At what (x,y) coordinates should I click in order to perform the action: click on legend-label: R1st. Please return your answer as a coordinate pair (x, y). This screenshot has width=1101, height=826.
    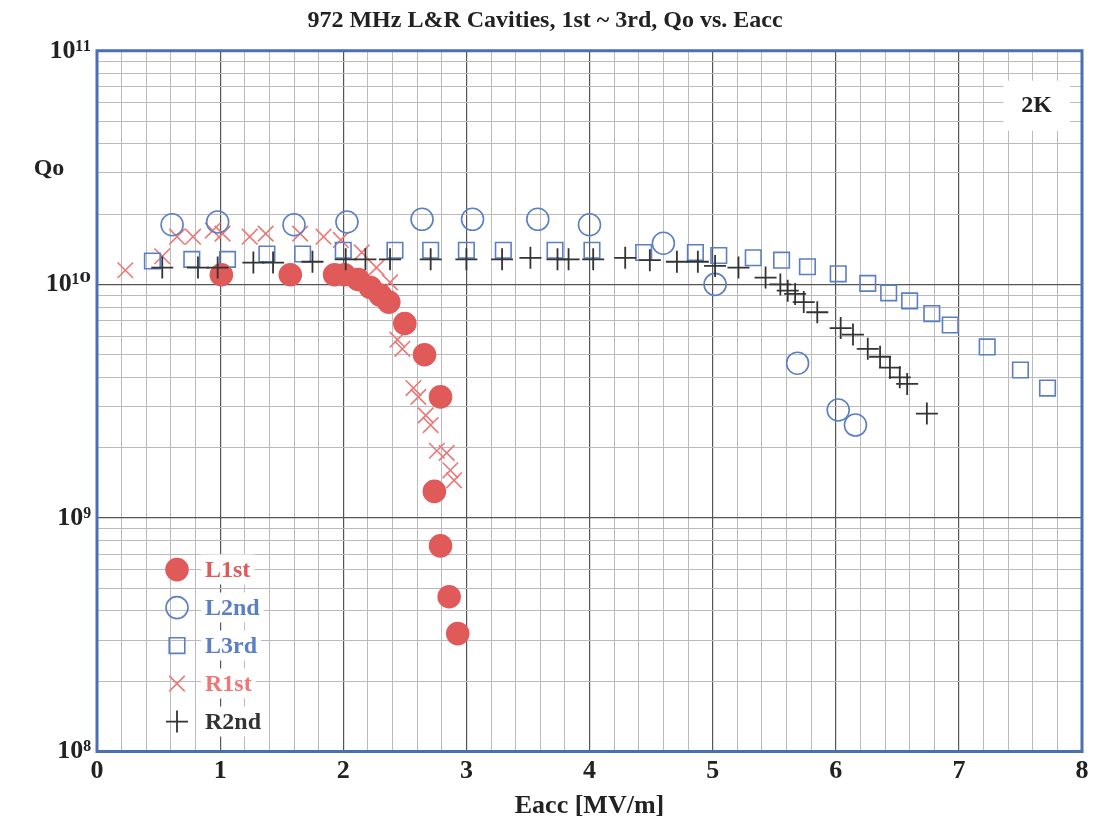
    Looking at the image, I should click on (228, 682).